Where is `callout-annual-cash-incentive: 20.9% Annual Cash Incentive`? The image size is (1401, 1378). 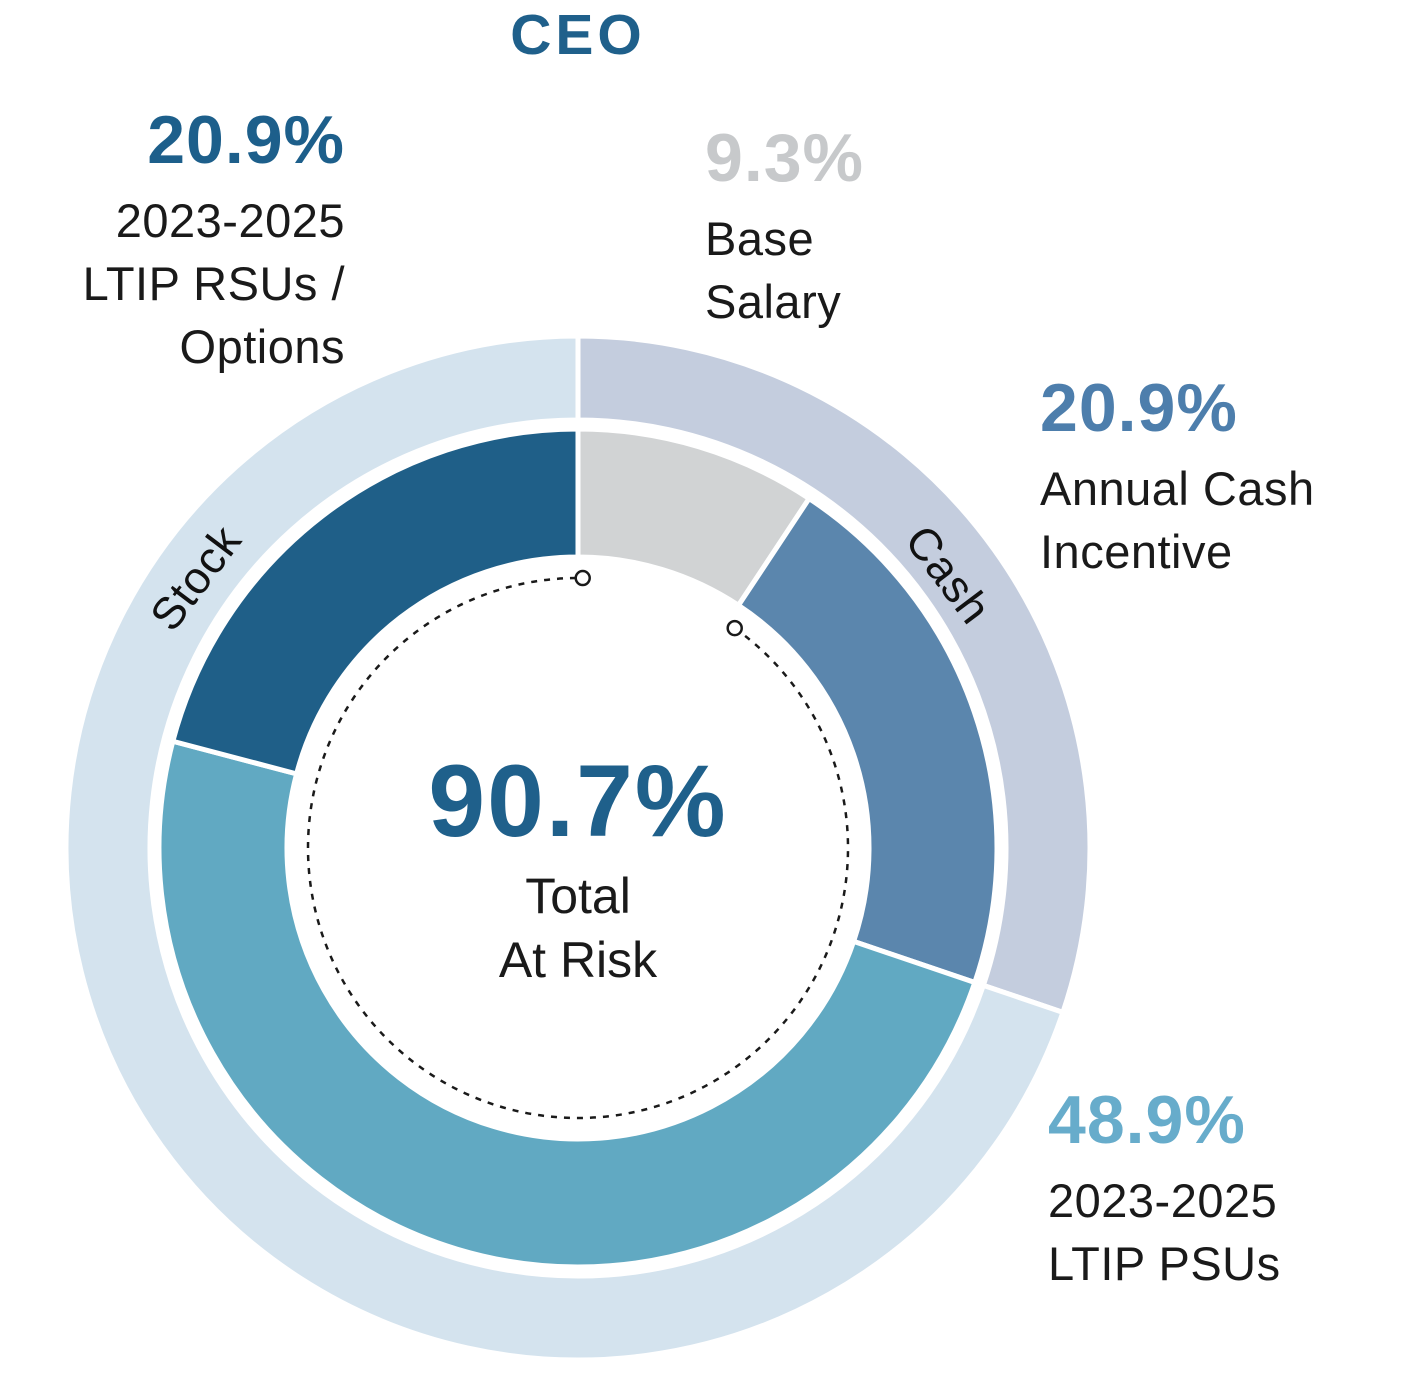
callout-annual-cash-incentive: 20.9% Annual Cash Incentive is located at coordinates (1177, 476).